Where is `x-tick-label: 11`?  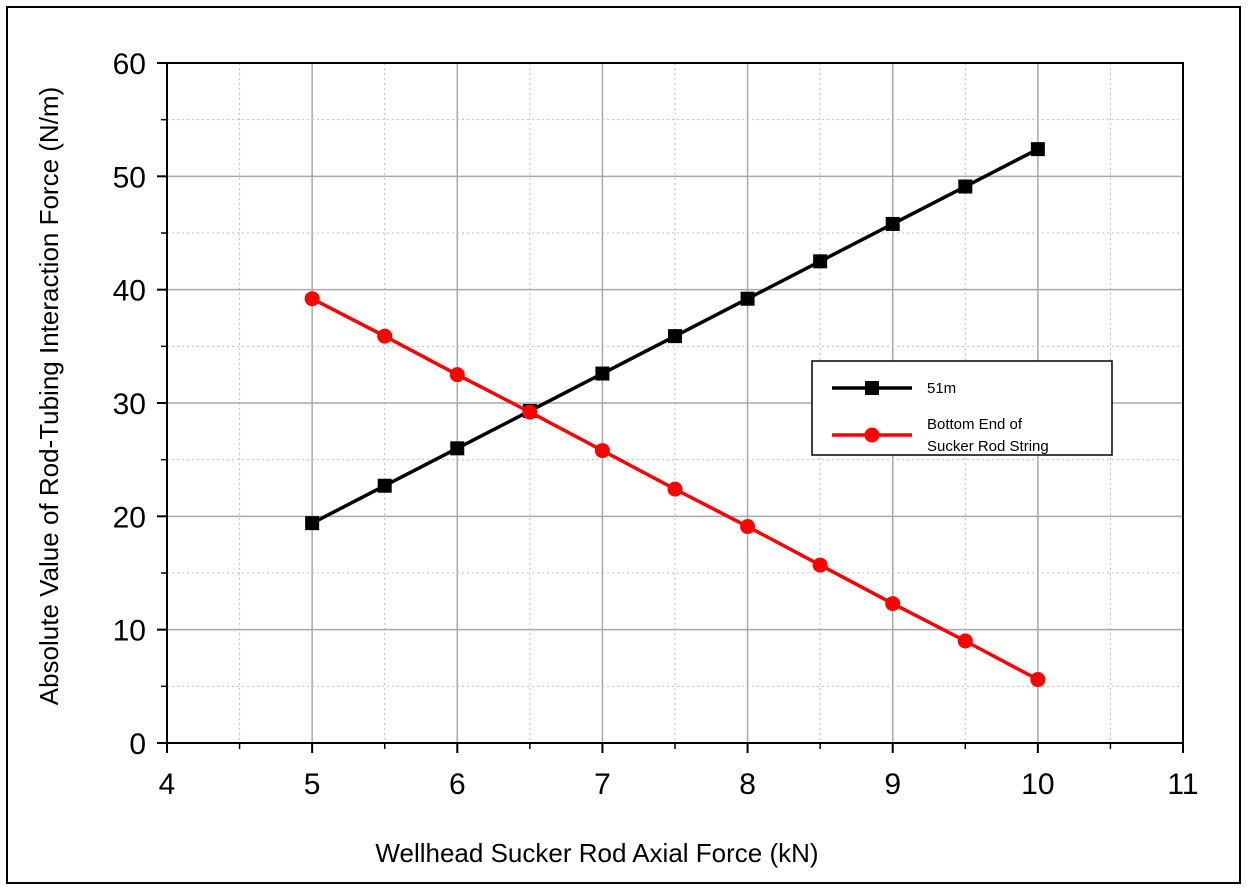 x-tick-label: 11 is located at coordinates (1182, 784).